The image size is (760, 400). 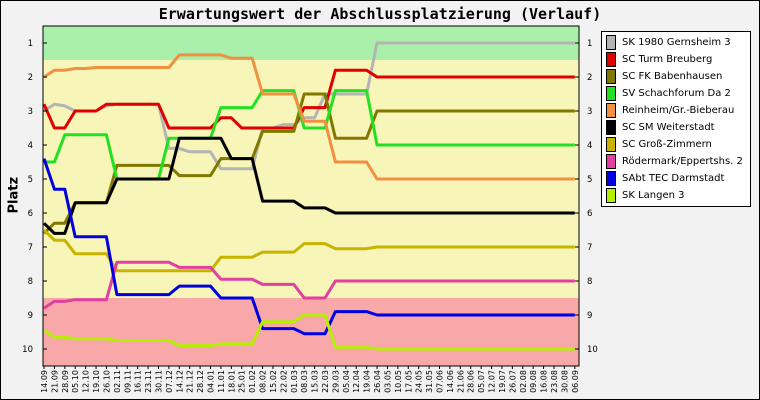 What do you see at coordinates (589, 282) in the screenshot?
I see `y-tick-label-right: 8` at bounding box center [589, 282].